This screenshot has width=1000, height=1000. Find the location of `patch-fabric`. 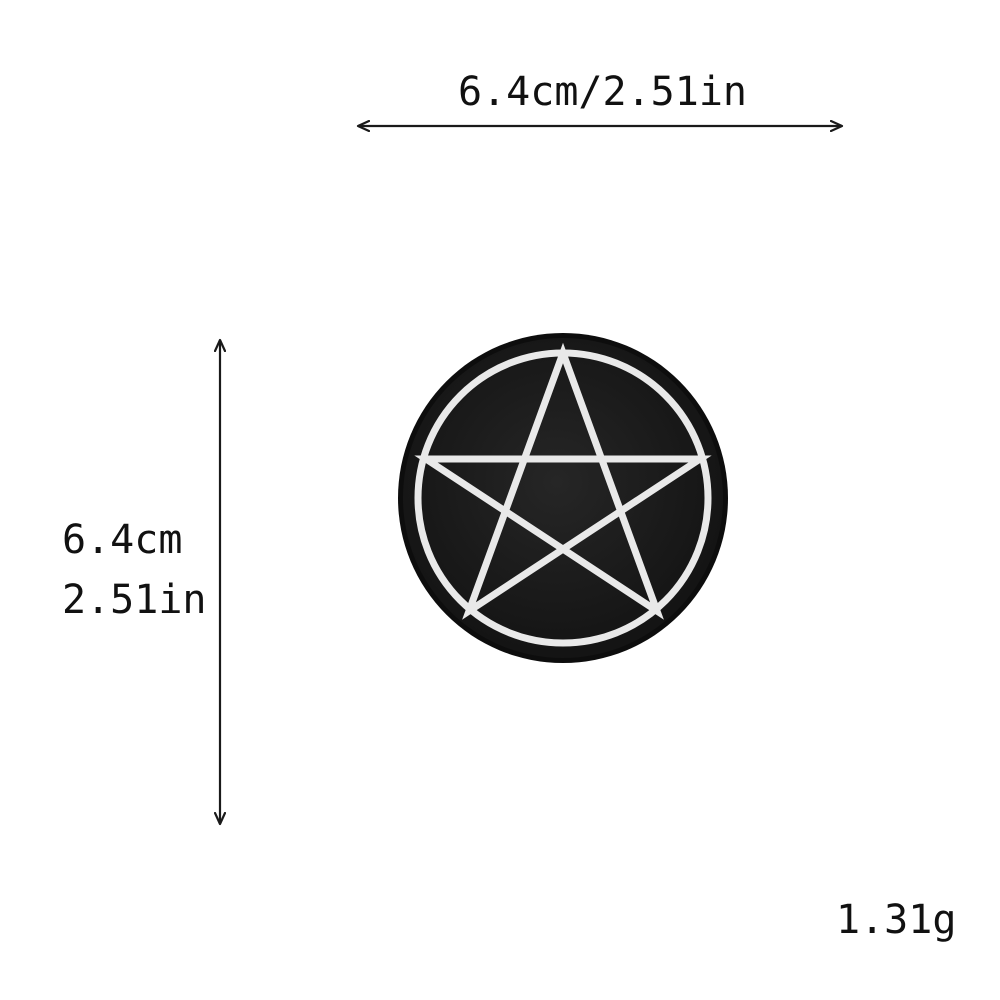

patch-fabric is located at coordinates (563, 498).